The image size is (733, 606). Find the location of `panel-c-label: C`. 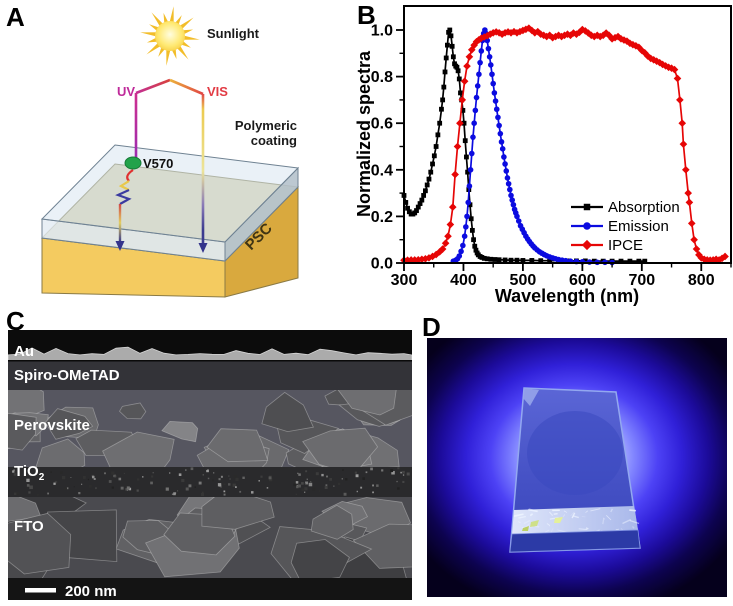

panel-c-label: C is located at coordinates (15, 321).